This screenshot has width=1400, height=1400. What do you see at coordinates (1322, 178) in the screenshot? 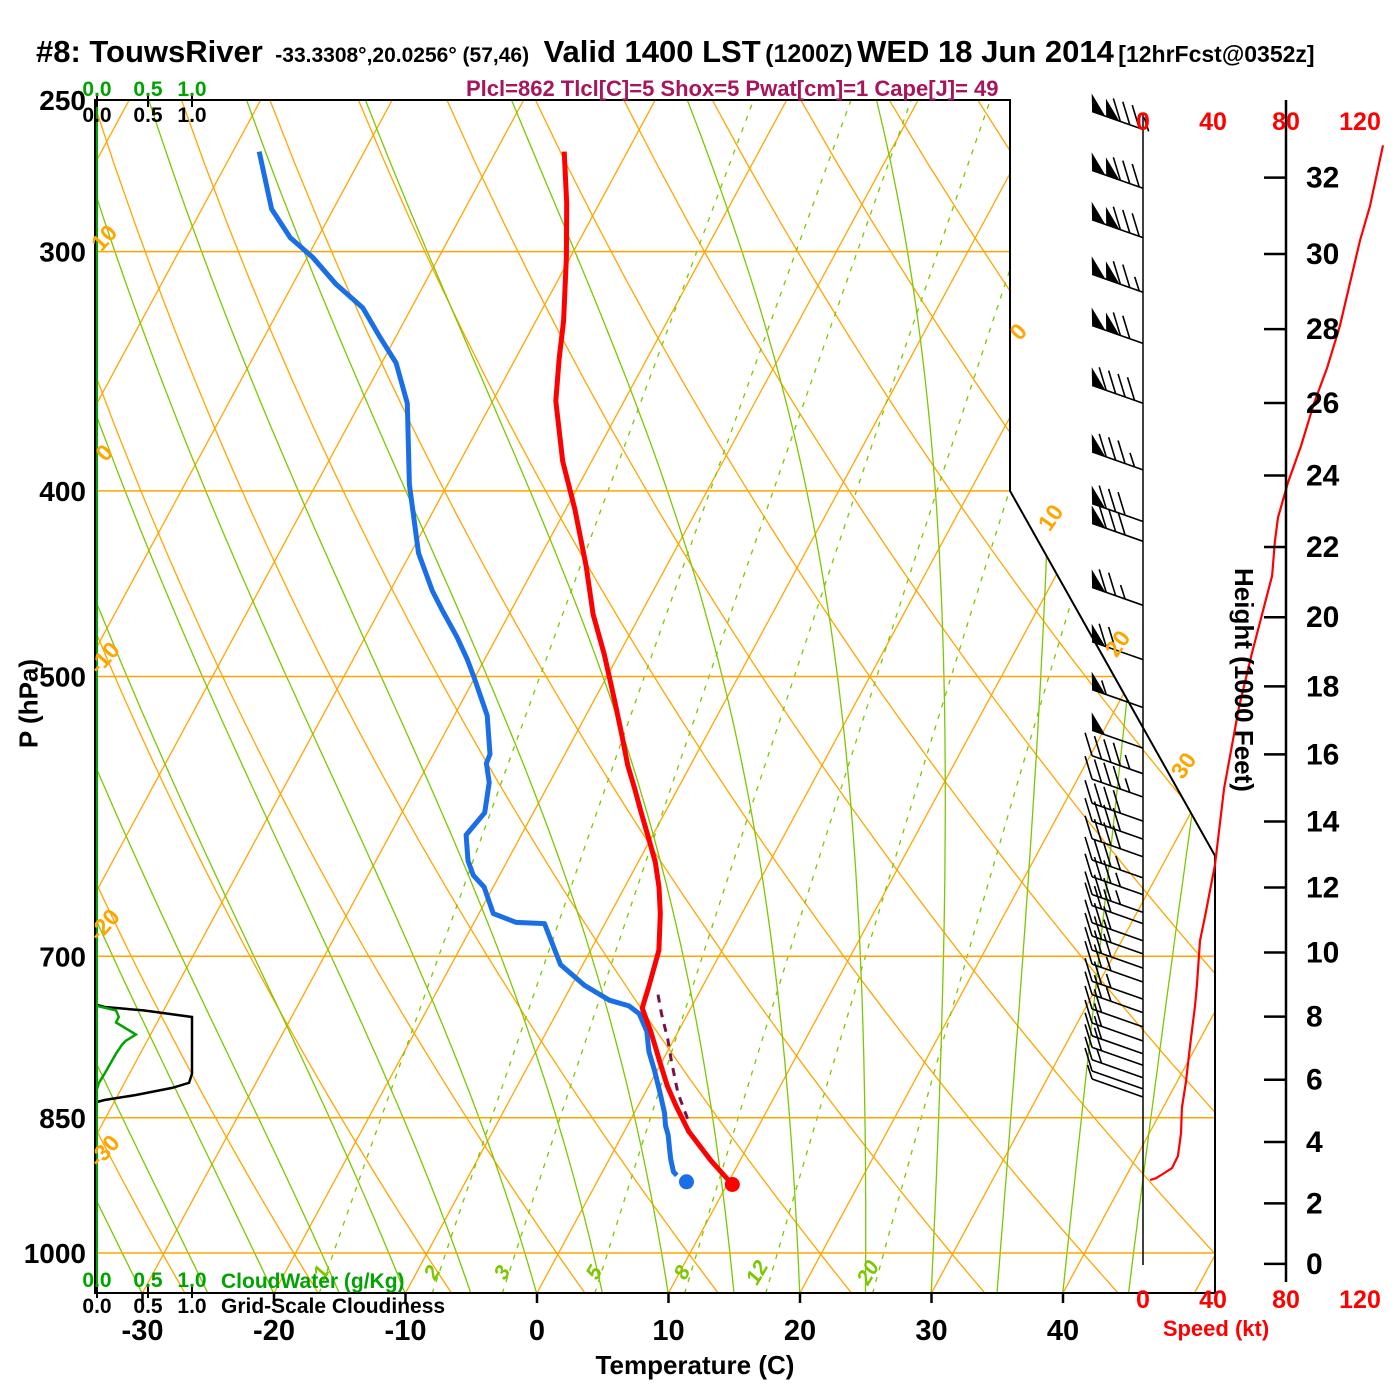
I see `height-tick-label: 32` at bounding box center [1322, 178].